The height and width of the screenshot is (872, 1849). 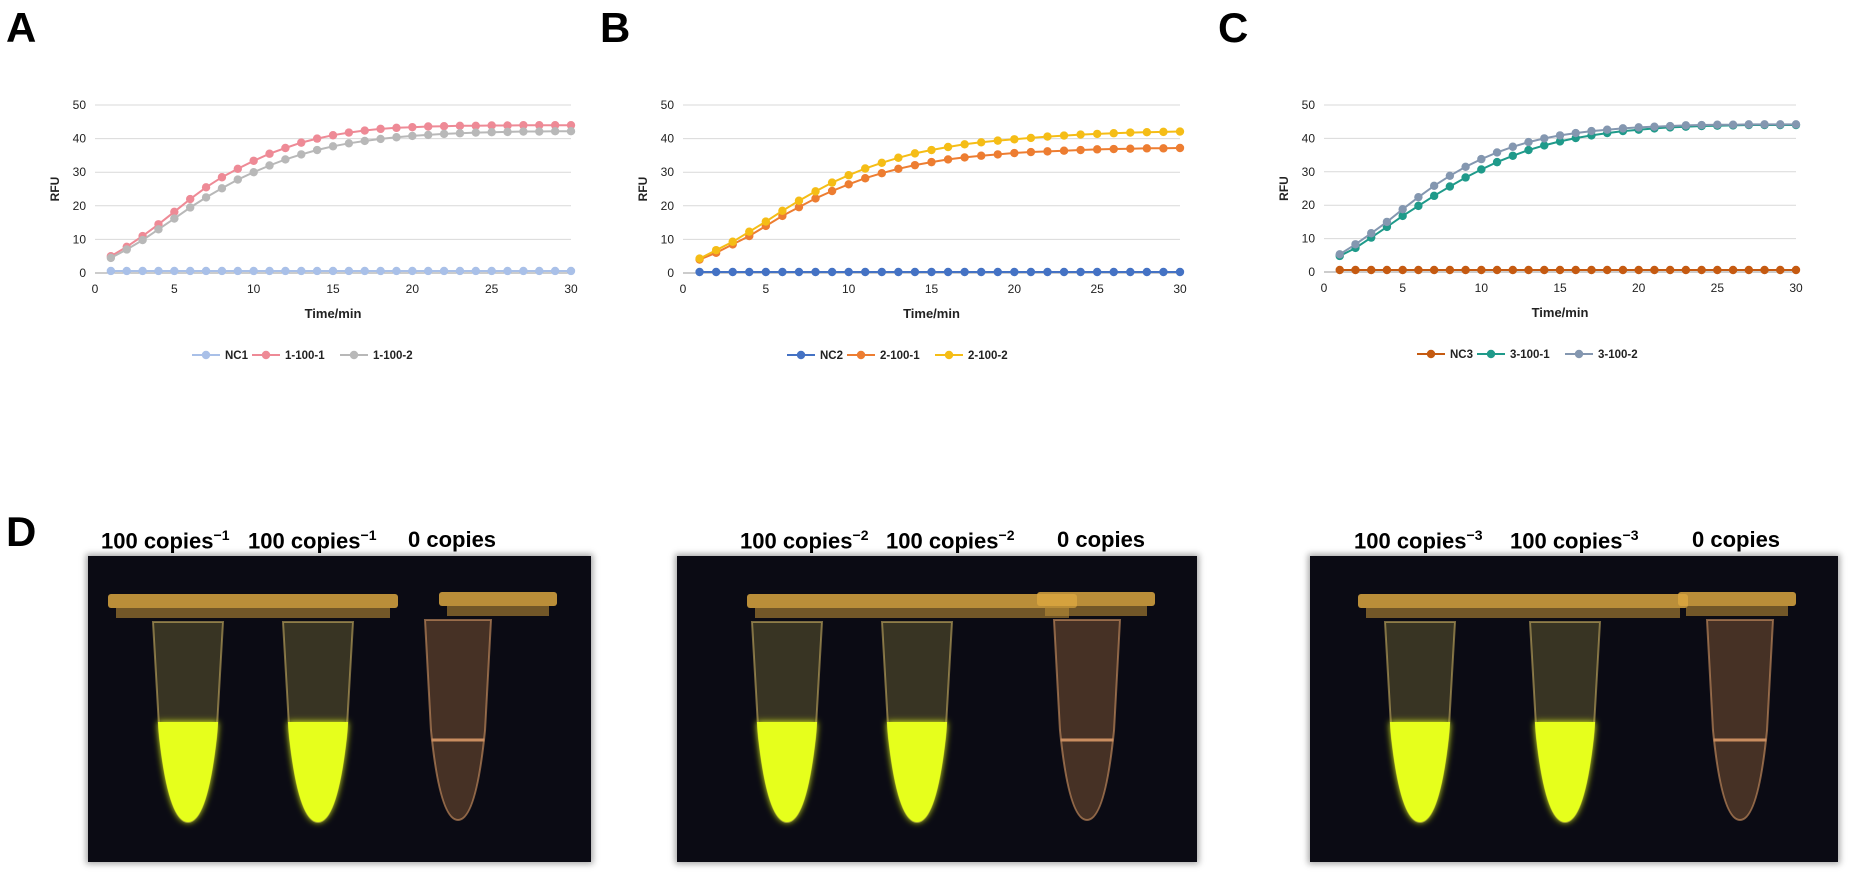 I want to click on photo3-label-2: 100 copies−3, so click(x=1574, y=540).